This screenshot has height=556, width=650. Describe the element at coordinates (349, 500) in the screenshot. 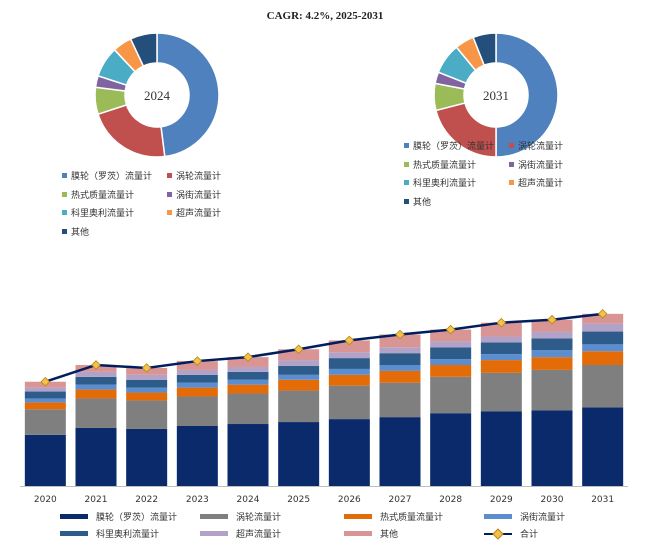

I see `x-tick-label: 2026` at that location.